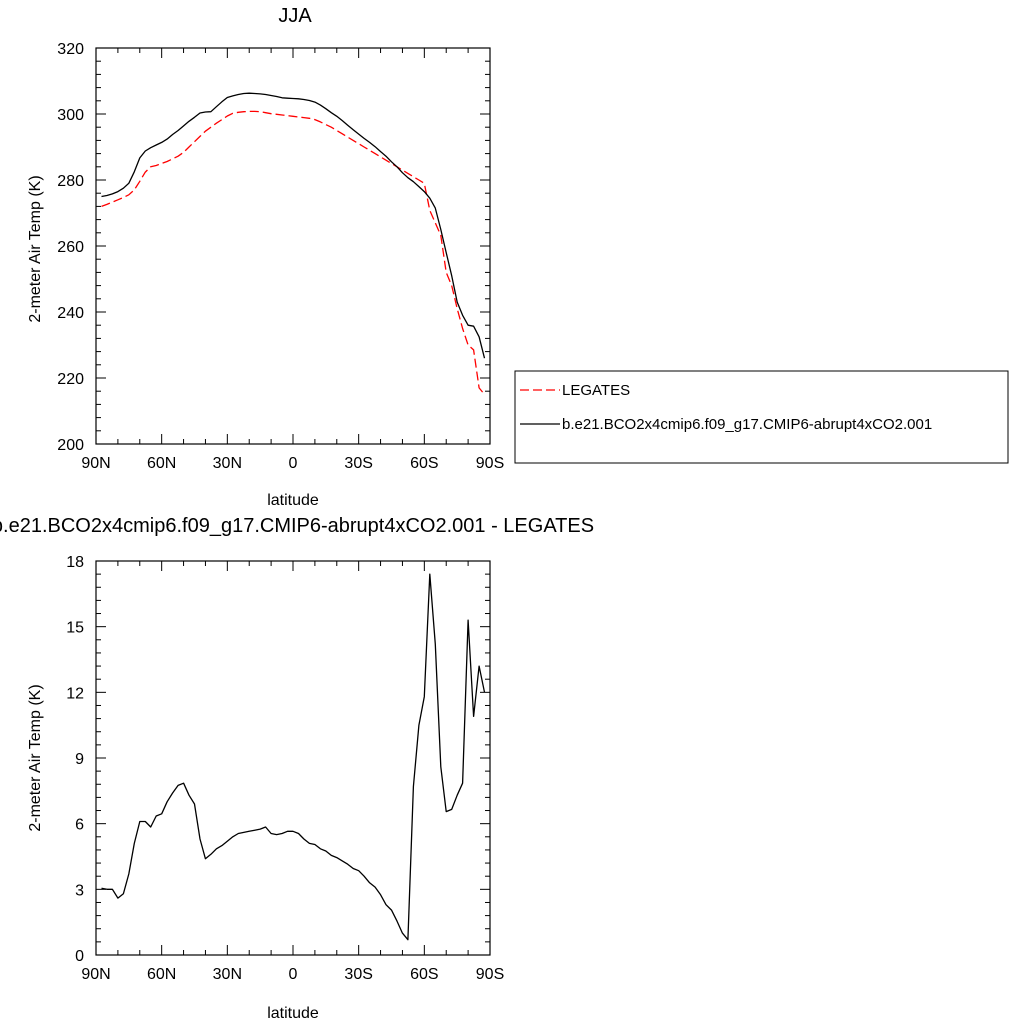 Image resolution: width=1024 pixels, height=1024 pixels. Describe the element at coordinates (490, 974) in the screenshot. I see `bottom-x-tick-label: 90S` at that location.